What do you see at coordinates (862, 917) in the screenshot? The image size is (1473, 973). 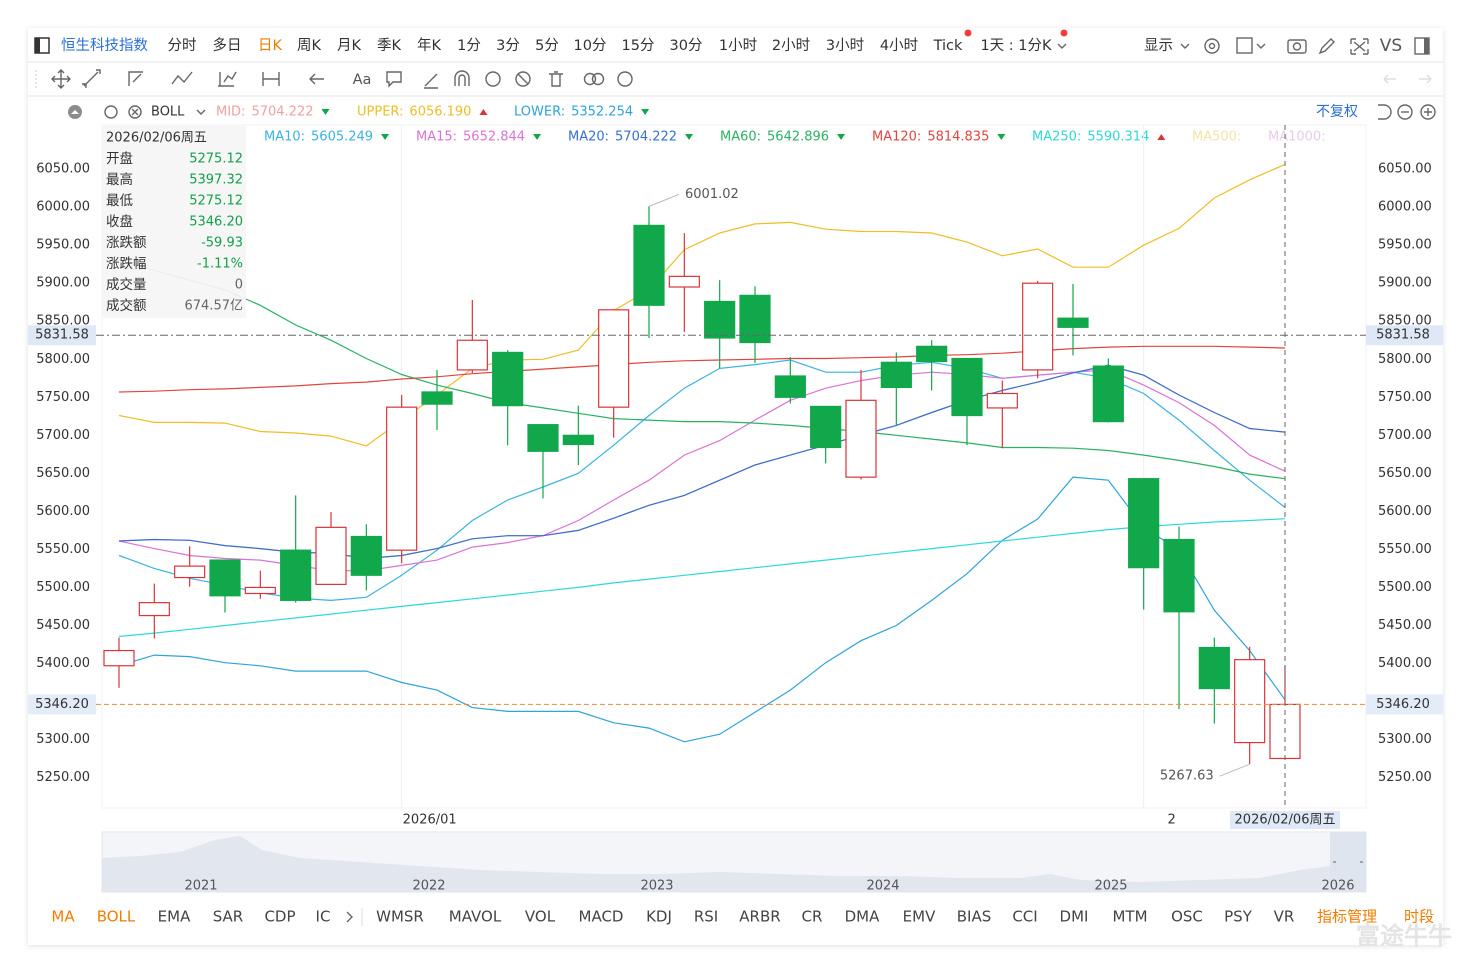 I see `indicator-tab: DMA` at bounding box center [862, 917].